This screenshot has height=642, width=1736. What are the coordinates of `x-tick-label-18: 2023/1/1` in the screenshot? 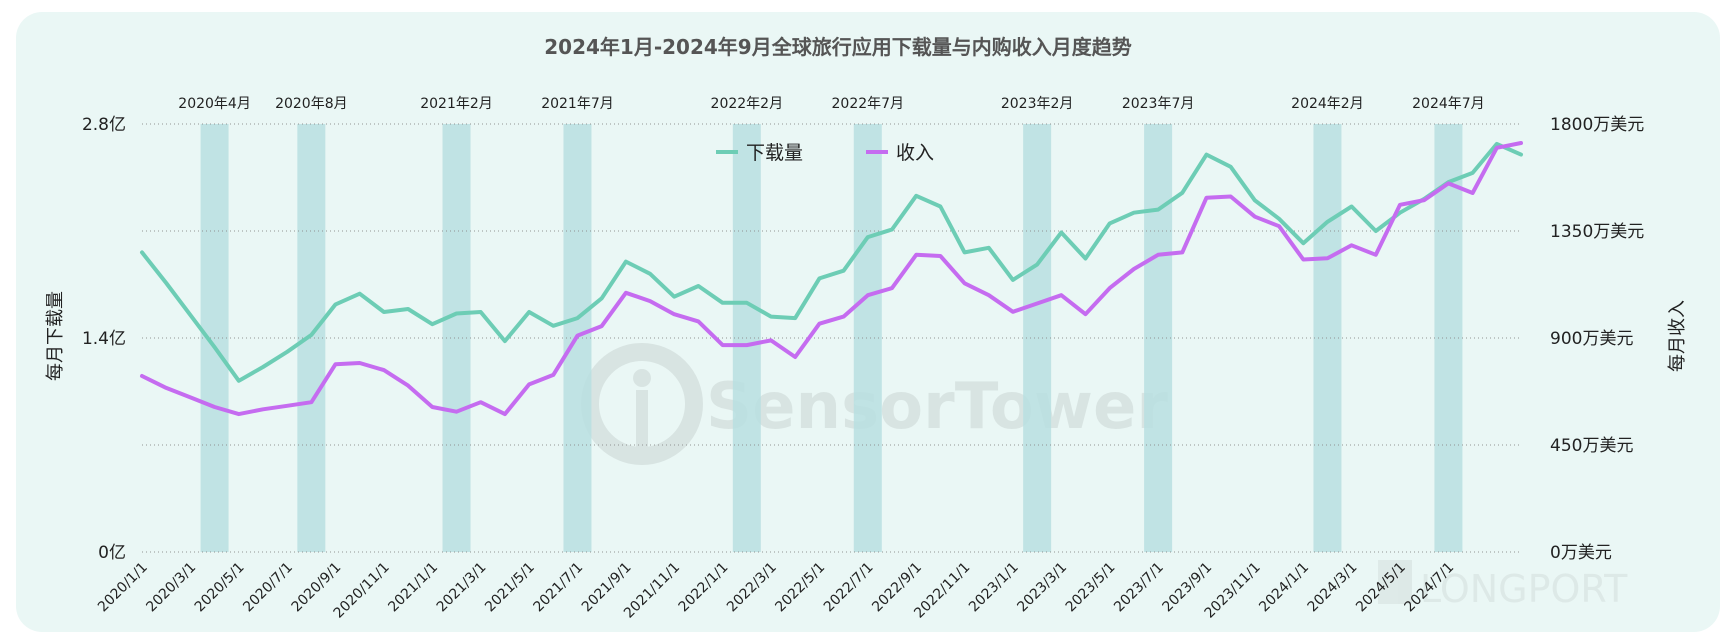 It's located at (994, 588).